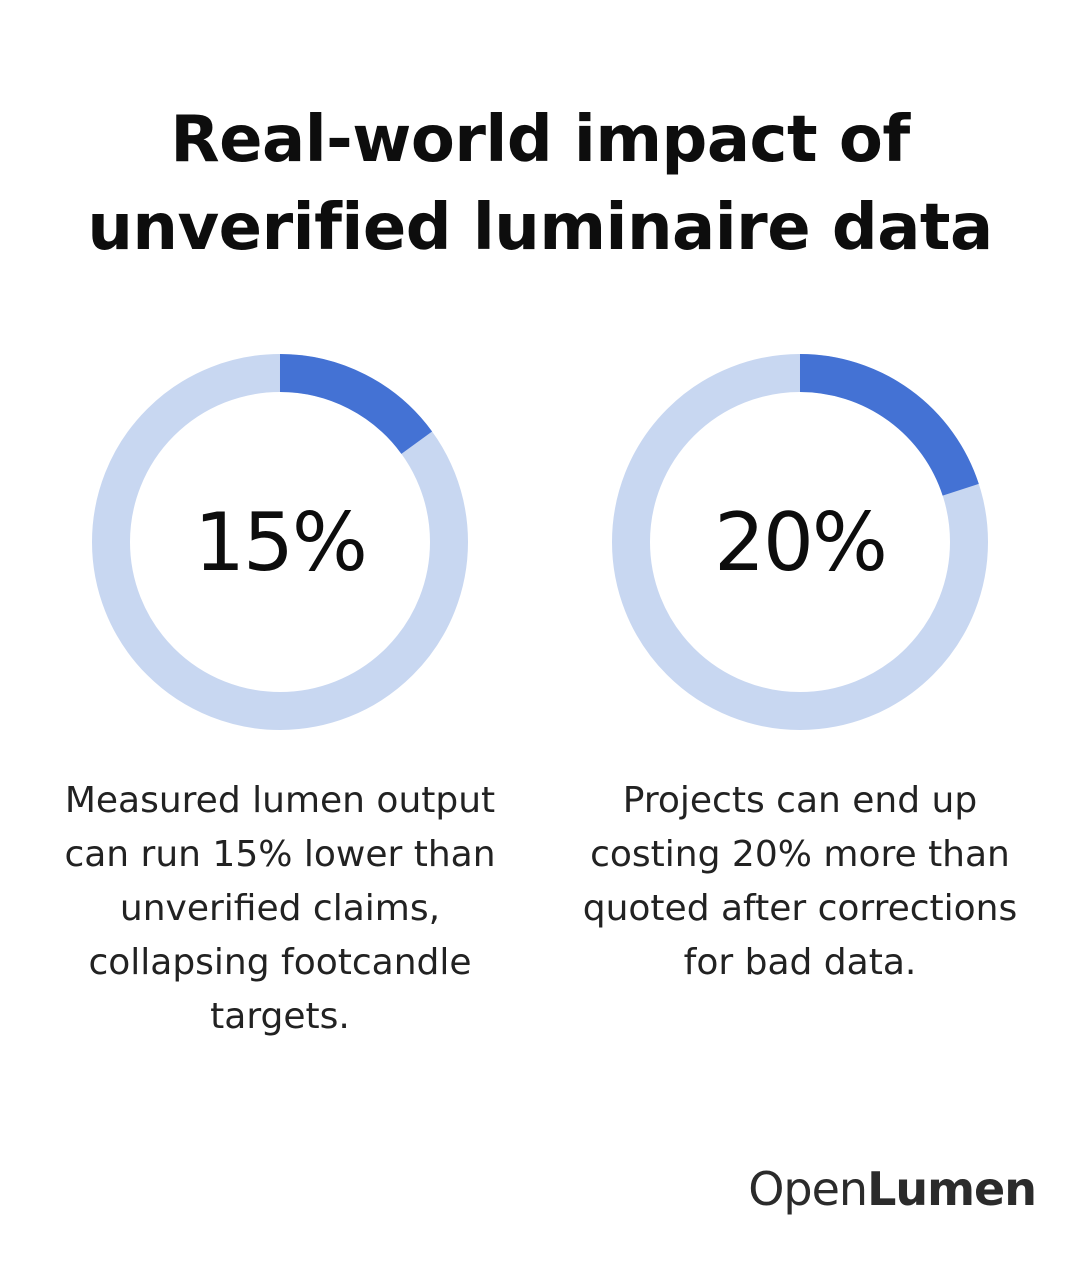 The height and width of the screenshot is (1272, 1080). What do you see at coordinates (808, 1189) in the screenshot?
I see `logo-text-open: Open` at bounding box center [808, 1189].